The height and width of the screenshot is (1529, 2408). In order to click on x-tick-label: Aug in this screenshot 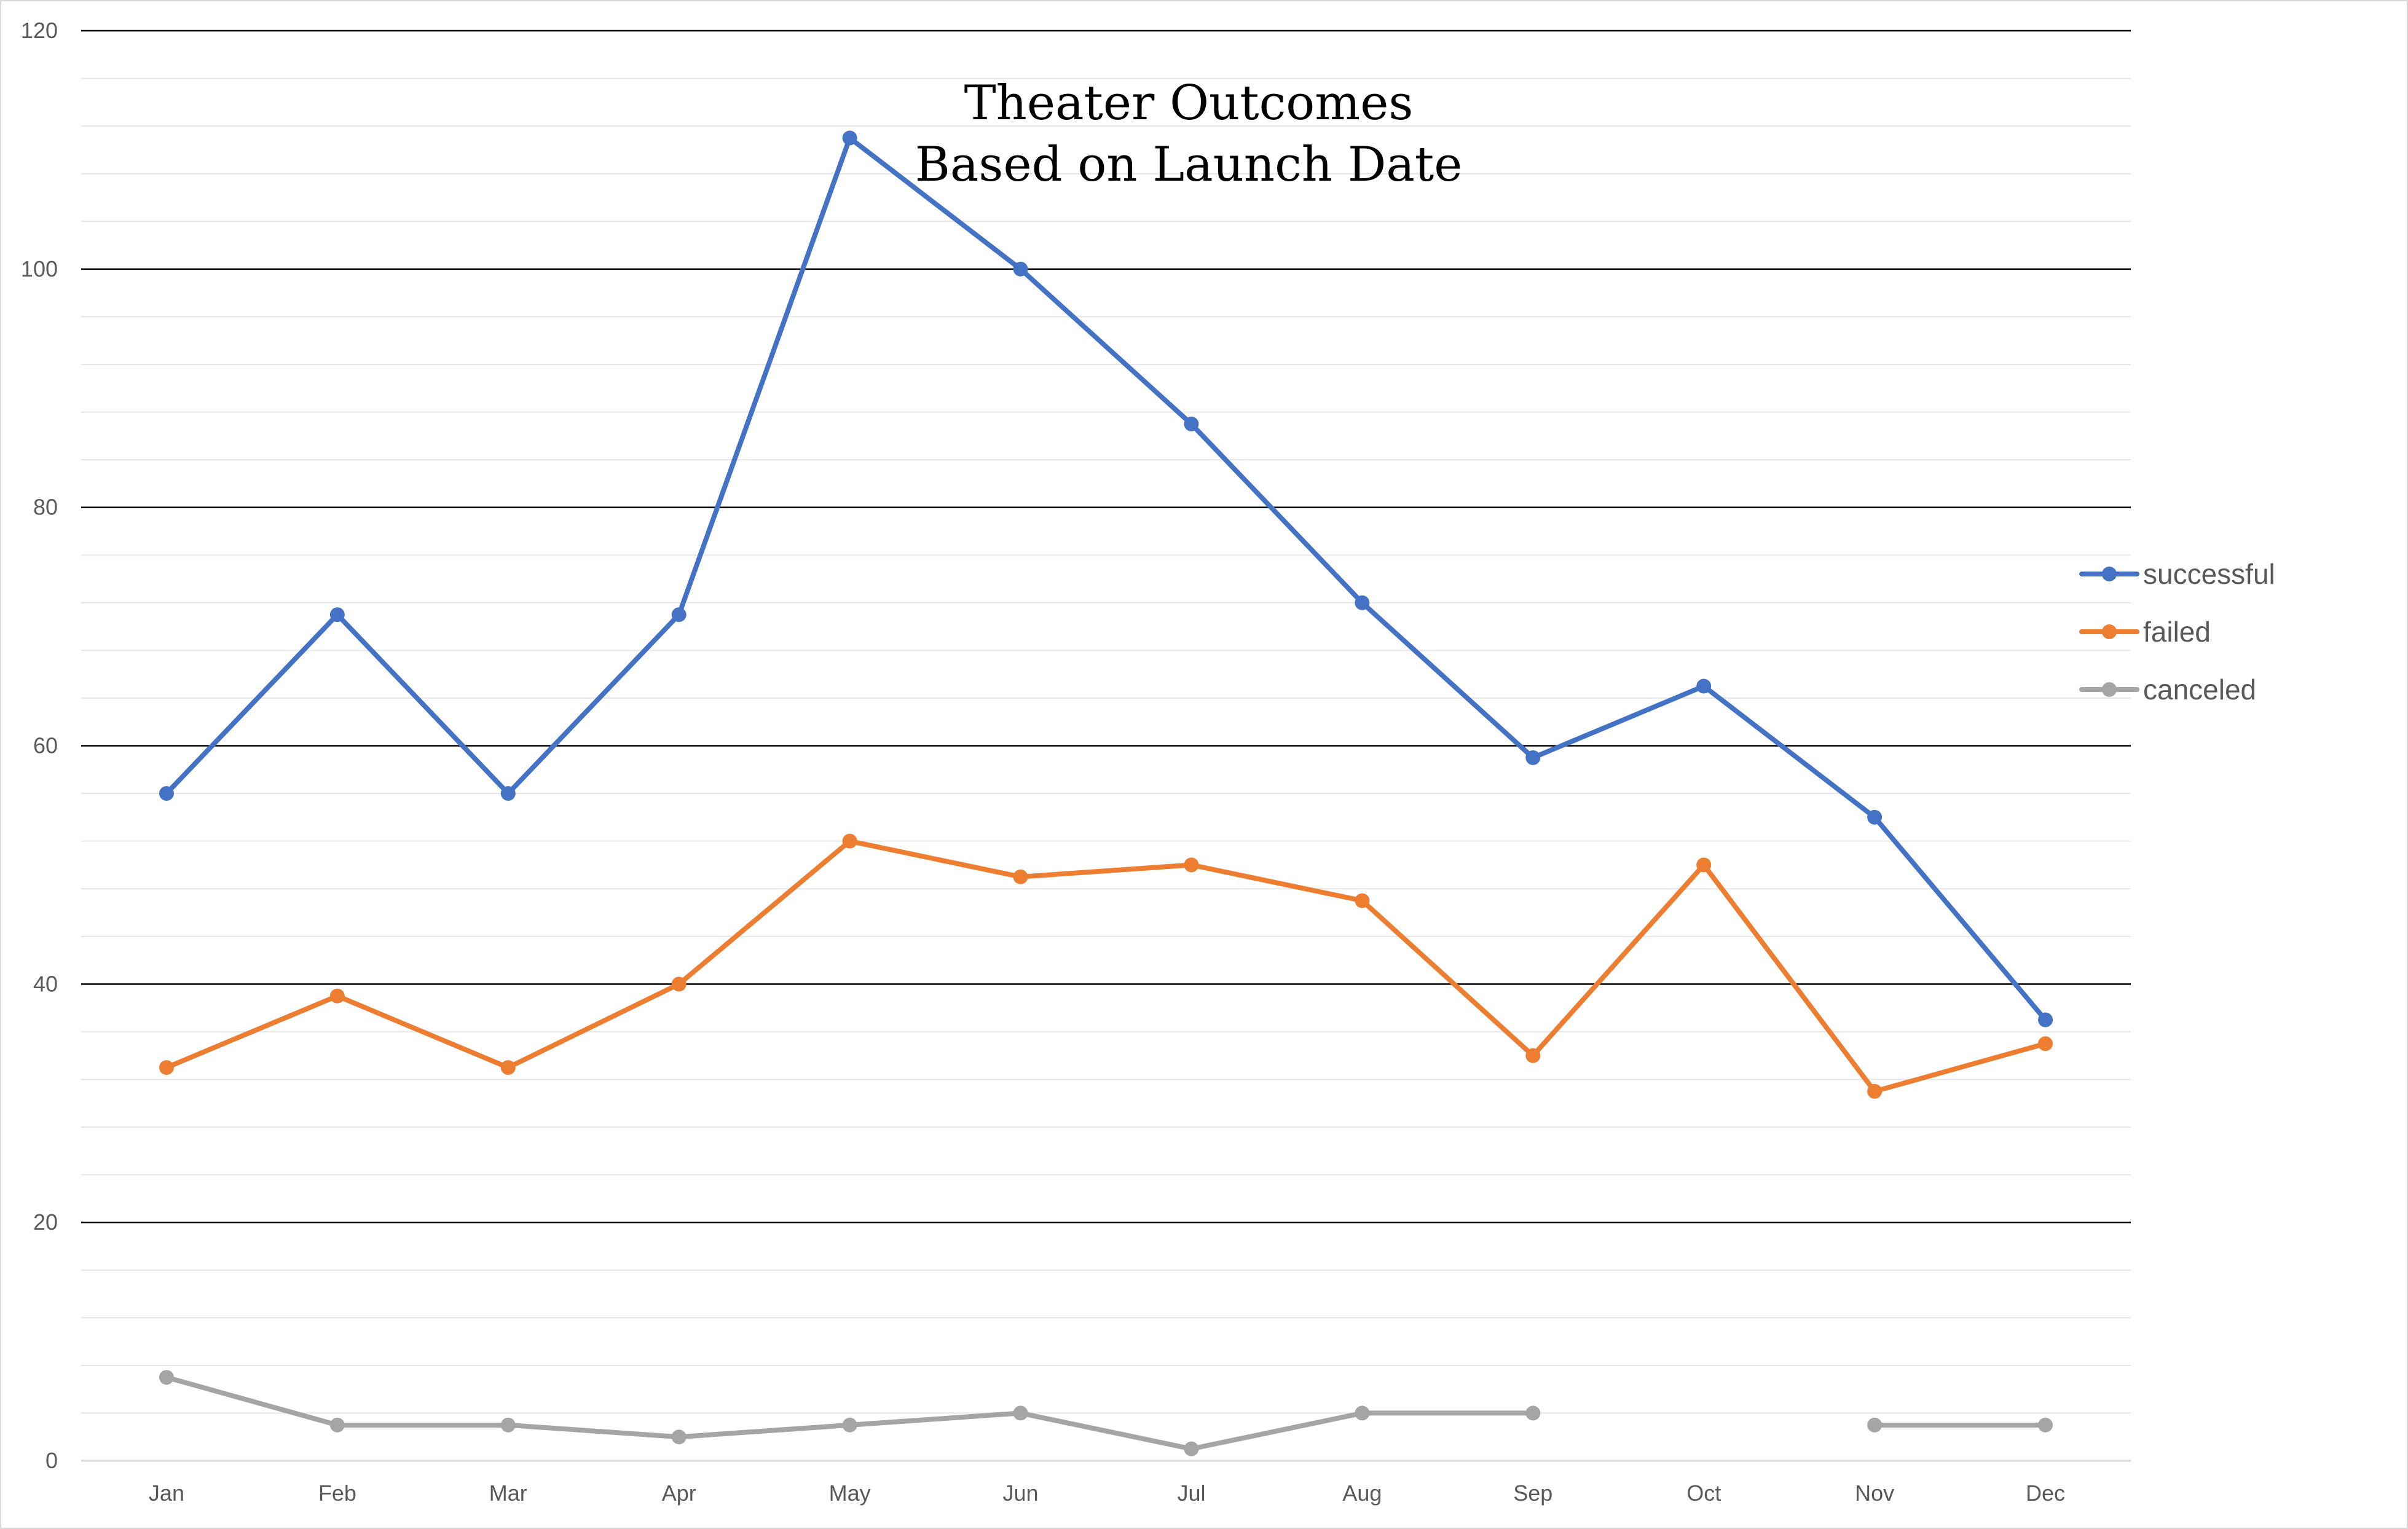, I will do `click(1362, 1493)`.